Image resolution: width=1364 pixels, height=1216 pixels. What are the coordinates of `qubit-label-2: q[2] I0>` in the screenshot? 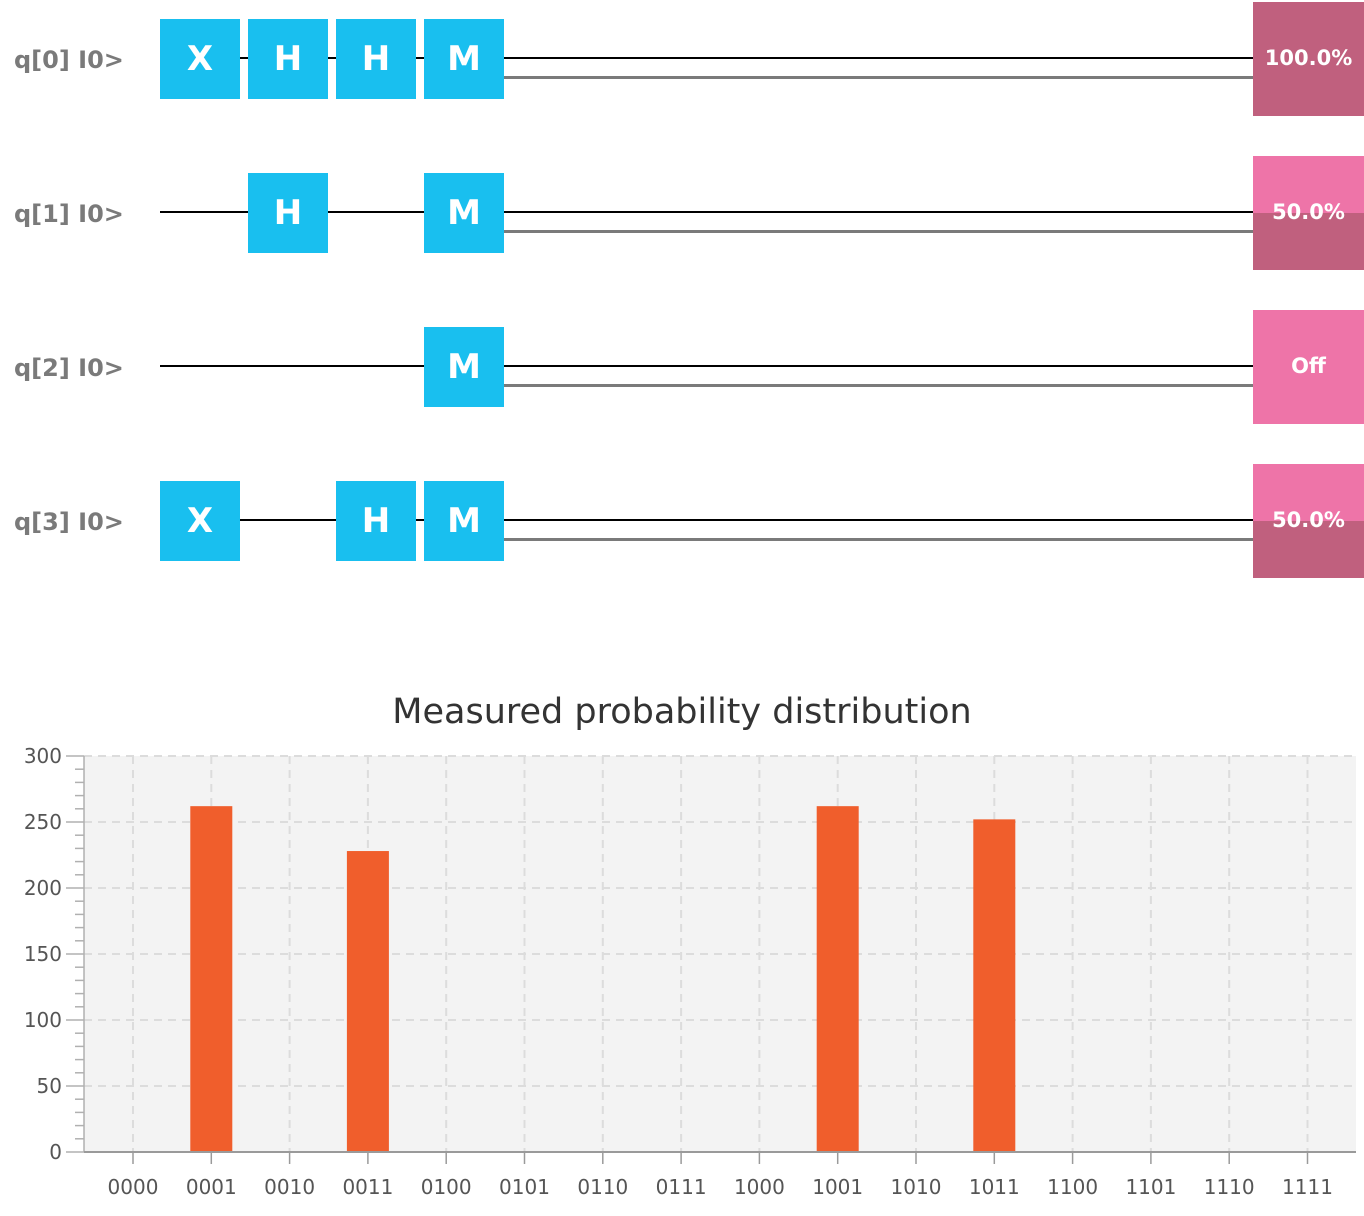 It's located at (69, 368).